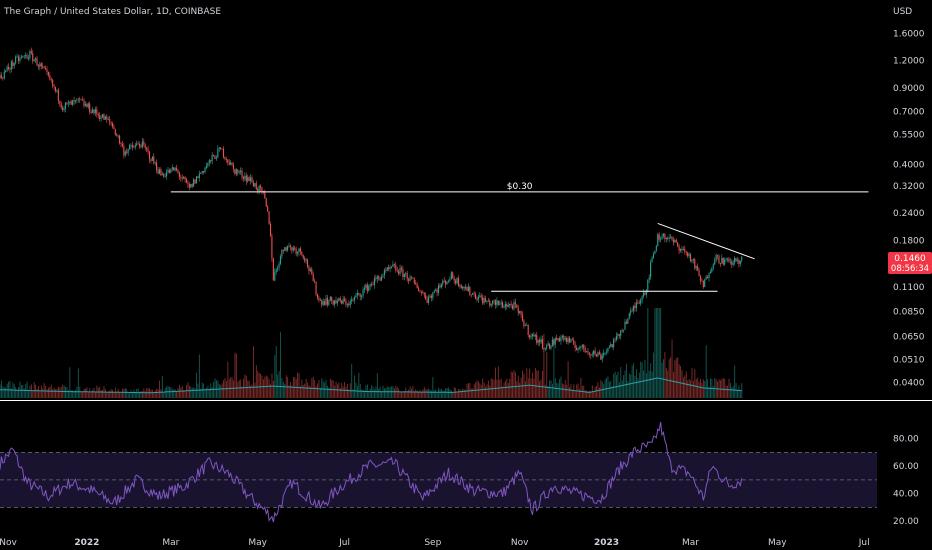 The width and height of the screenshot is (932, 550). What do you see at coordinates (606, 543) in the screenshot?
I see `time-axis-label: 2023` at bounding box center [606, 543].